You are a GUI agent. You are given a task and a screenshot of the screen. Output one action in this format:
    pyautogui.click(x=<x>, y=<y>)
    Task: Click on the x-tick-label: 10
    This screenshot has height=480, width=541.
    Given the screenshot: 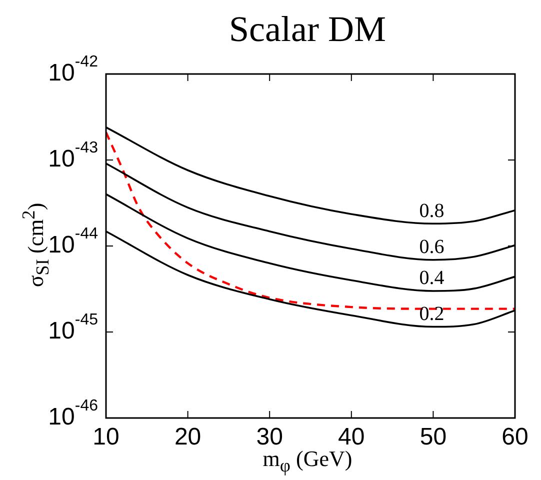 What is the action you would take?
    pyautogui.click(x=106, y=437)
    